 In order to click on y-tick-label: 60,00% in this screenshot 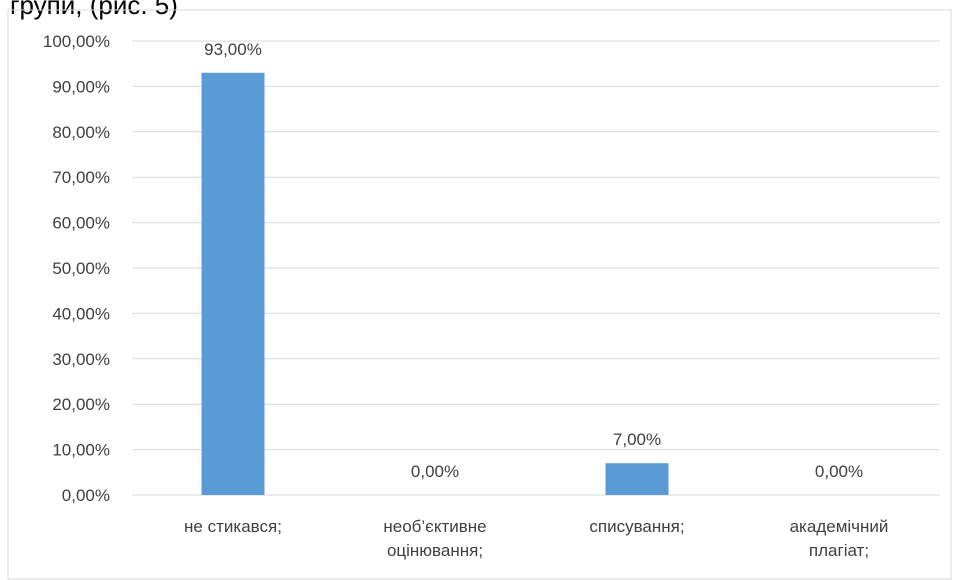, I will do `click(81, 223)`.